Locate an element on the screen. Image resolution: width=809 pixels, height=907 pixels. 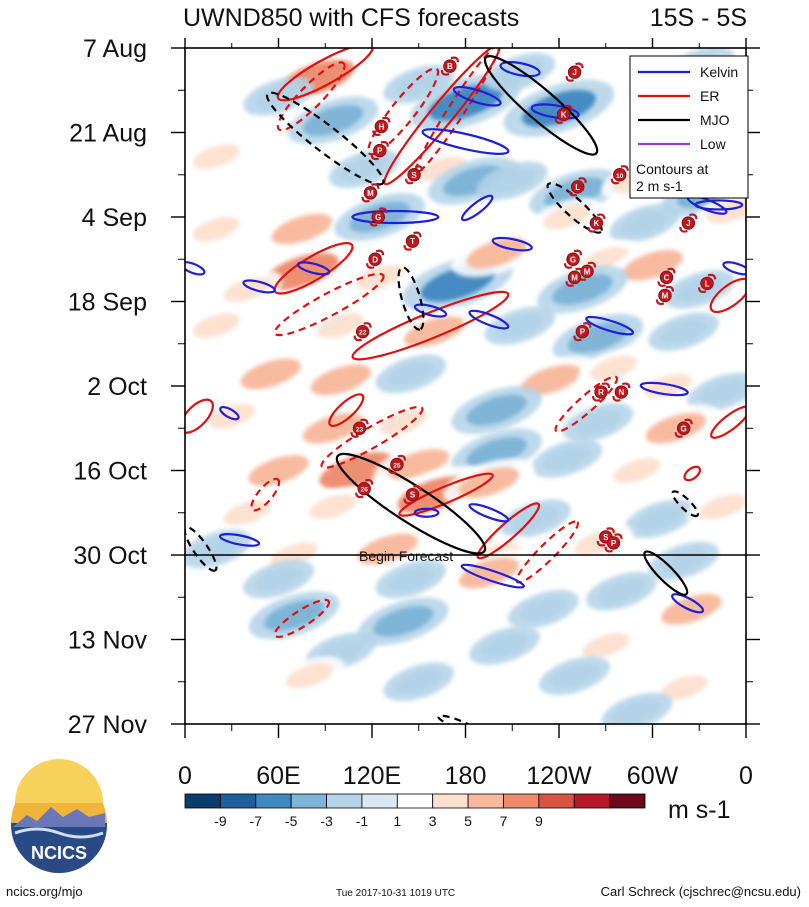
tc-marker: 10 is located at coordinates (619, 175).